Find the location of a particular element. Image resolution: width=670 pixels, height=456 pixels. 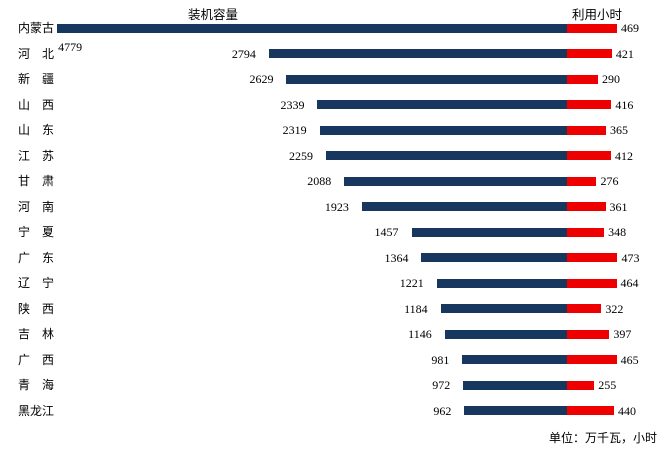

hours-value: 322 is located at coordinates (614, 308).